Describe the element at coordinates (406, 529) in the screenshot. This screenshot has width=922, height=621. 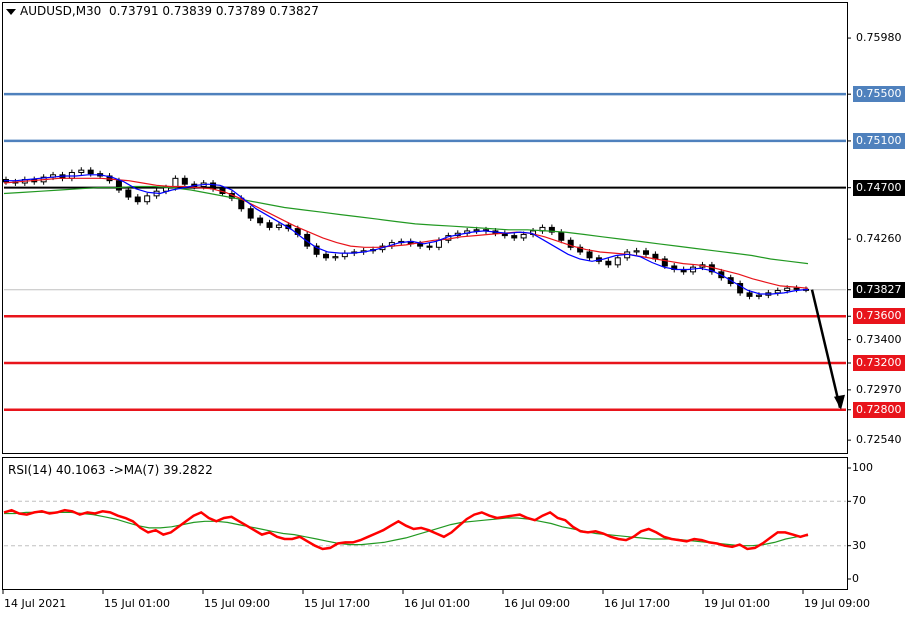
I see `rsi-line` at that location.